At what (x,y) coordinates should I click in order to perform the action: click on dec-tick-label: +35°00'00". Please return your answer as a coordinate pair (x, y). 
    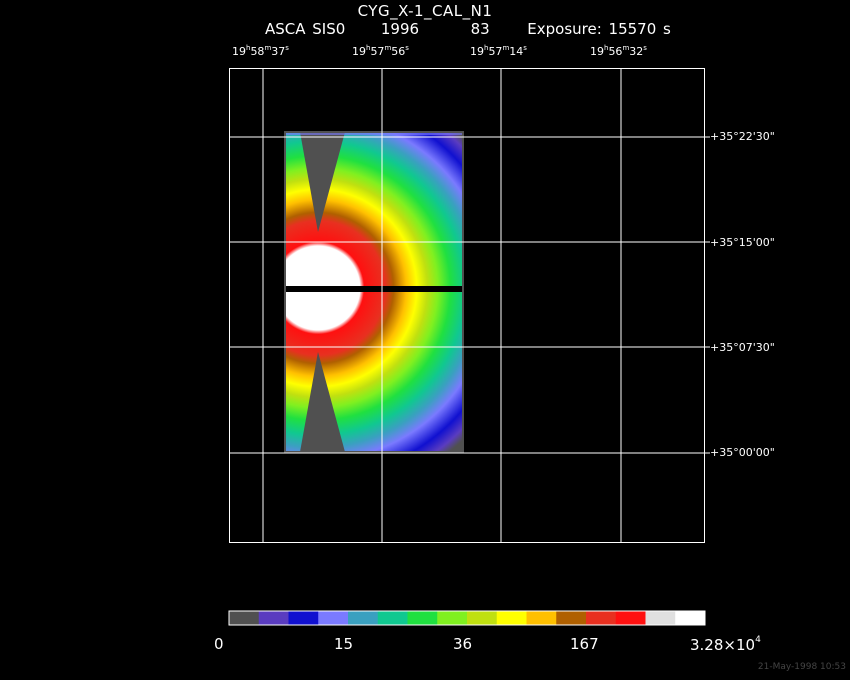
    Looking at the image, I should click on (742, 452).